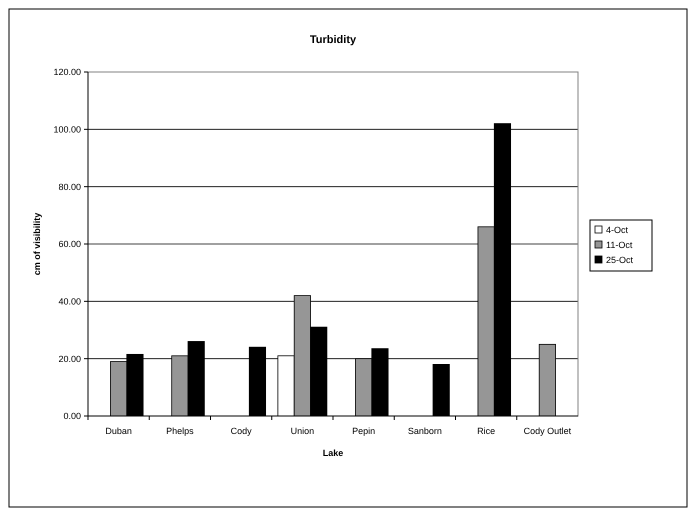 This screenshot has height=516, width=696. I want to click on legend-label: 25-Oct, so click(620, 260).